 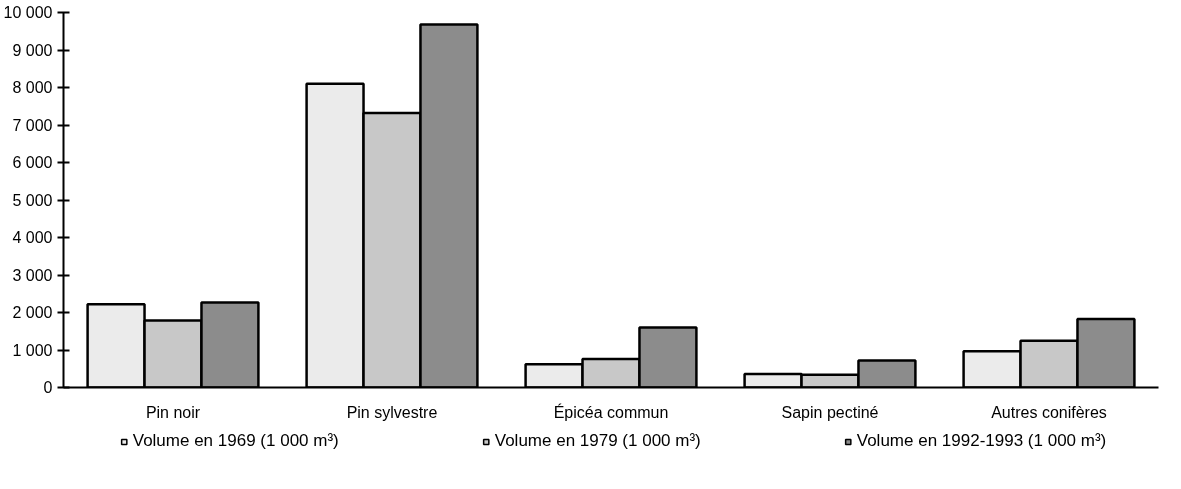 I want to click on y-tick-label: 1 000, so click(x=32, y=350).